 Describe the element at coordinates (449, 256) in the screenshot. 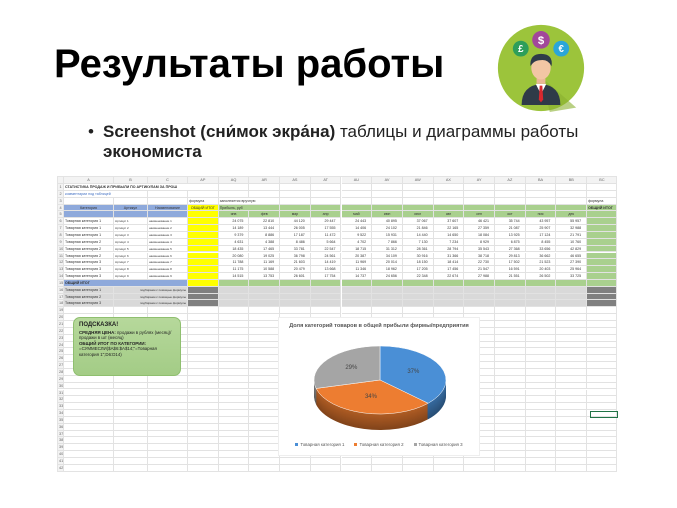

I see `value-cell: 31 366` at that location.